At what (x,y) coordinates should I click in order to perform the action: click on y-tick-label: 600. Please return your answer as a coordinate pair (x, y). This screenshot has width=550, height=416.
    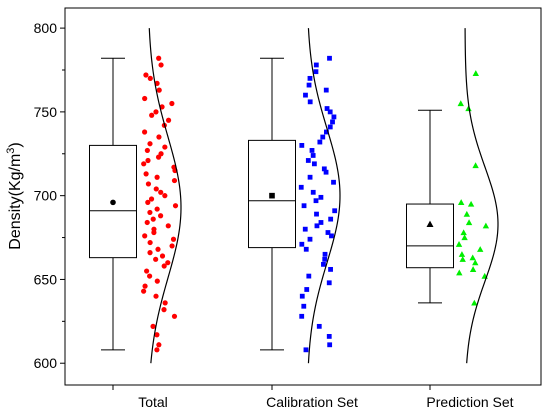
    Looking at the image, I should click on (46, 363).